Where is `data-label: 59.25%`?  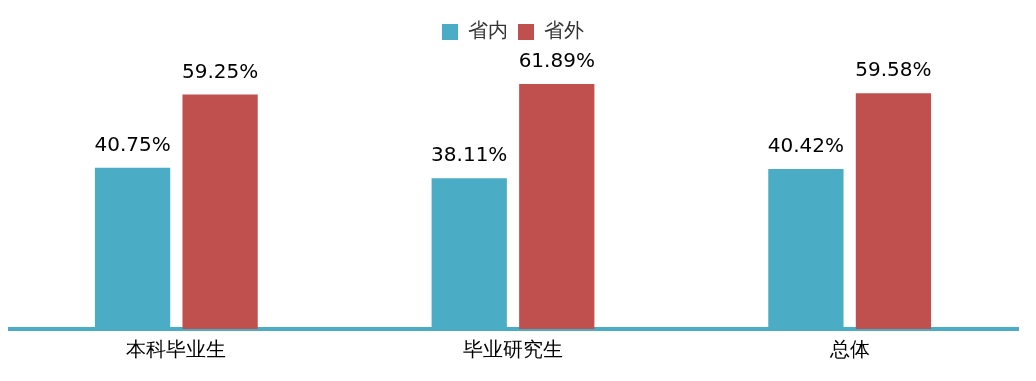 data-label: 59.25% is located at coordinates (220, 70).